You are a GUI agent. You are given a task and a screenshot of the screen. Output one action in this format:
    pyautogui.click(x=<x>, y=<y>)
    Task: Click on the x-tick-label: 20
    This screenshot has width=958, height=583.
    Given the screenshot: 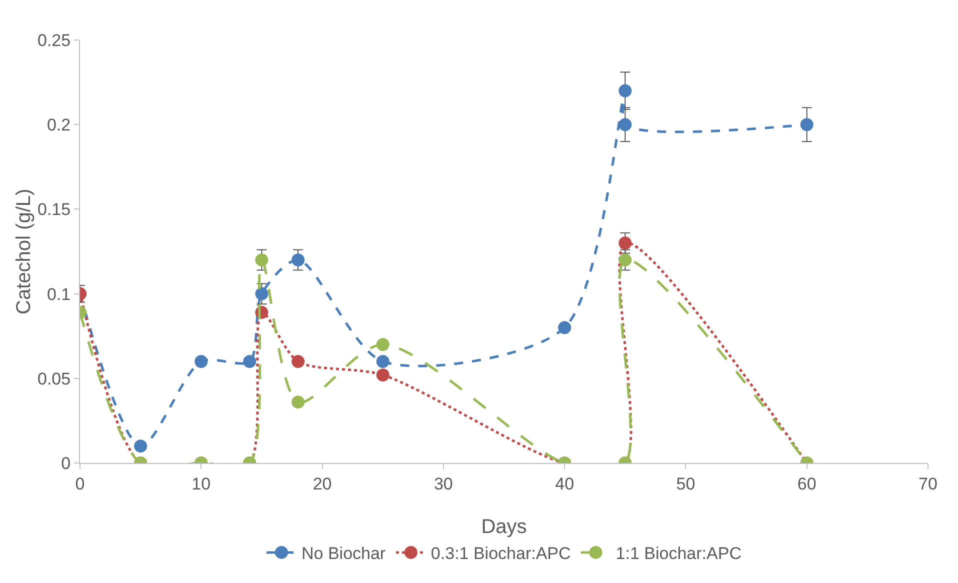 What is the action you would take?
    pyautogui.click(x=322, y=484)
    